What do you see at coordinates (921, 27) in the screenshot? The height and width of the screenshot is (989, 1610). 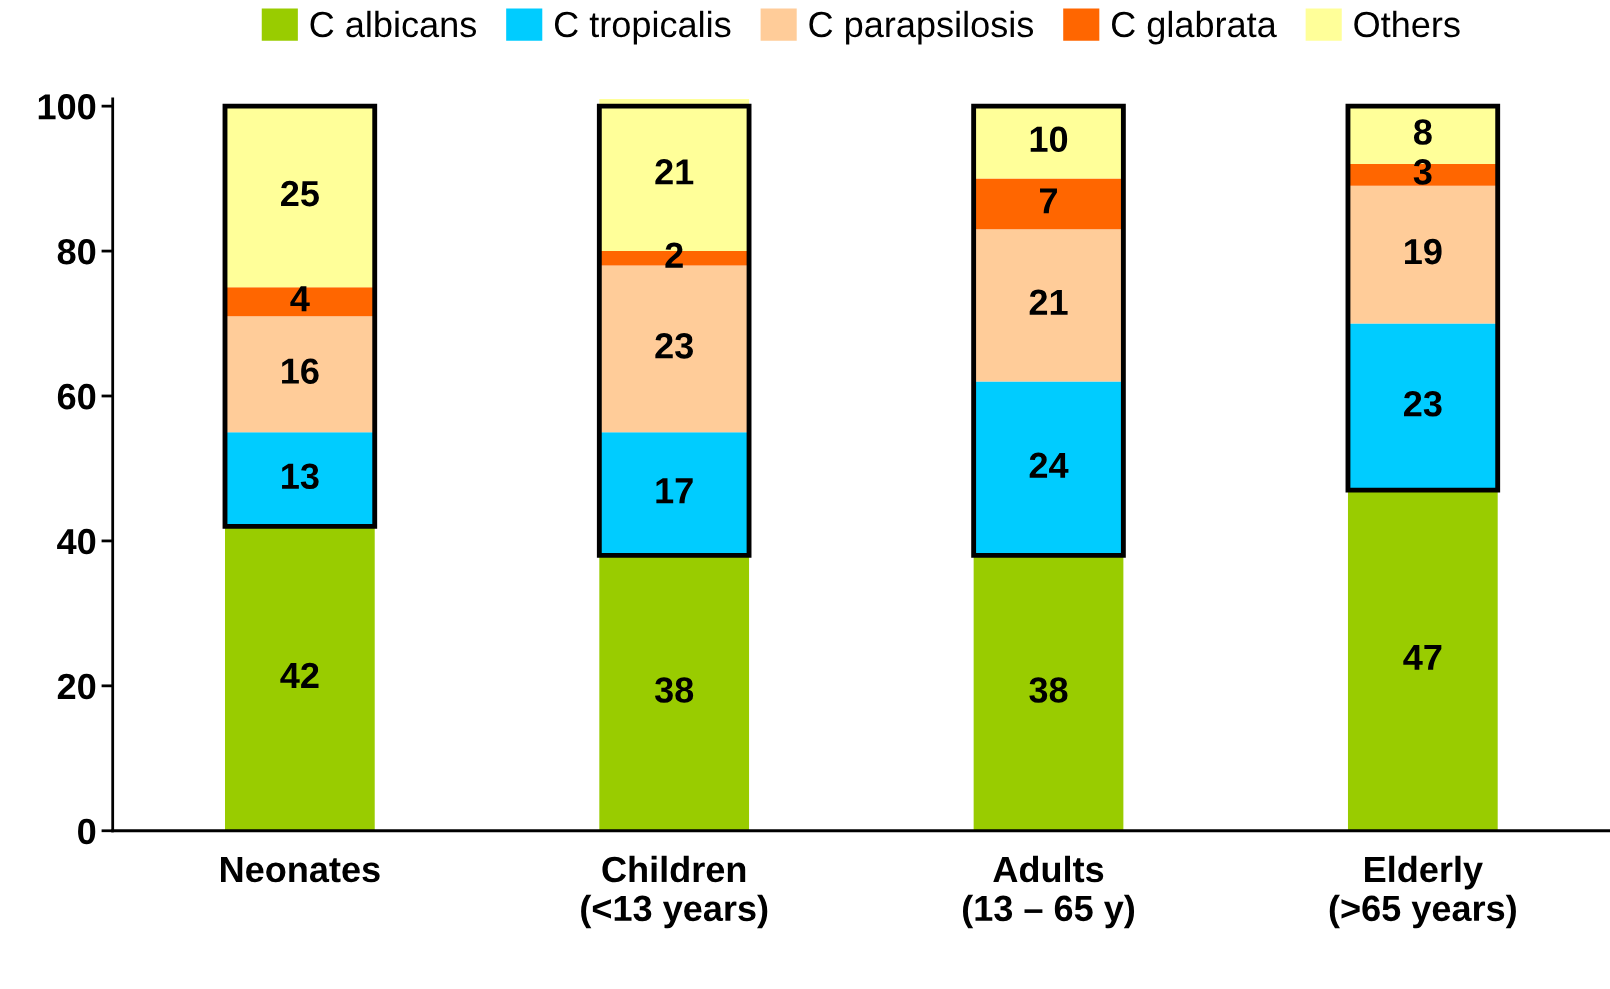 I see `legend-label: C parapsilosis` at bounding box center [921, 27].